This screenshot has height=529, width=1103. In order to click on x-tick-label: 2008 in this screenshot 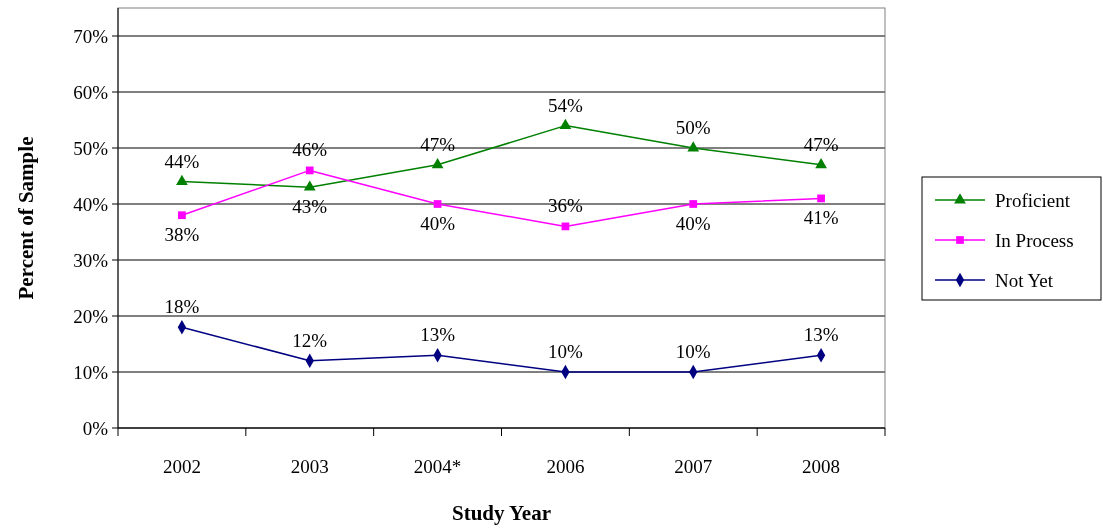, I will do `click(821, 466)`.